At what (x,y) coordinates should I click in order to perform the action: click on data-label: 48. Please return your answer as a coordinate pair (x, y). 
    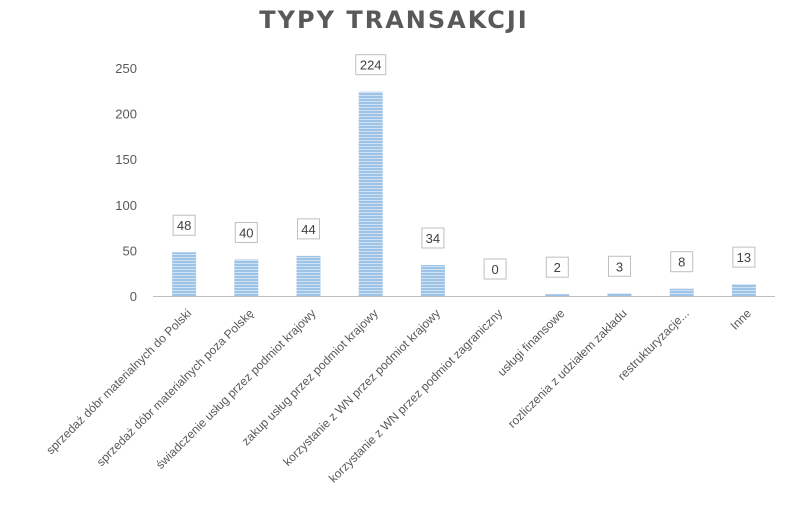
    Looking at the image, I should click on (184, 225).